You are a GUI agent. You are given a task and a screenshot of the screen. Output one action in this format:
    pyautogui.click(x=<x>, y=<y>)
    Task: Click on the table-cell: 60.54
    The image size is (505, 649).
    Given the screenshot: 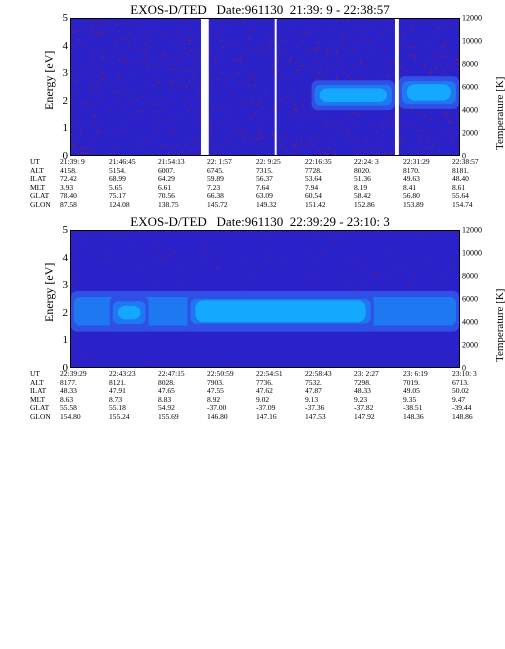 What is the action you would take?
    pyautogui.click(x=313, y=195)
    